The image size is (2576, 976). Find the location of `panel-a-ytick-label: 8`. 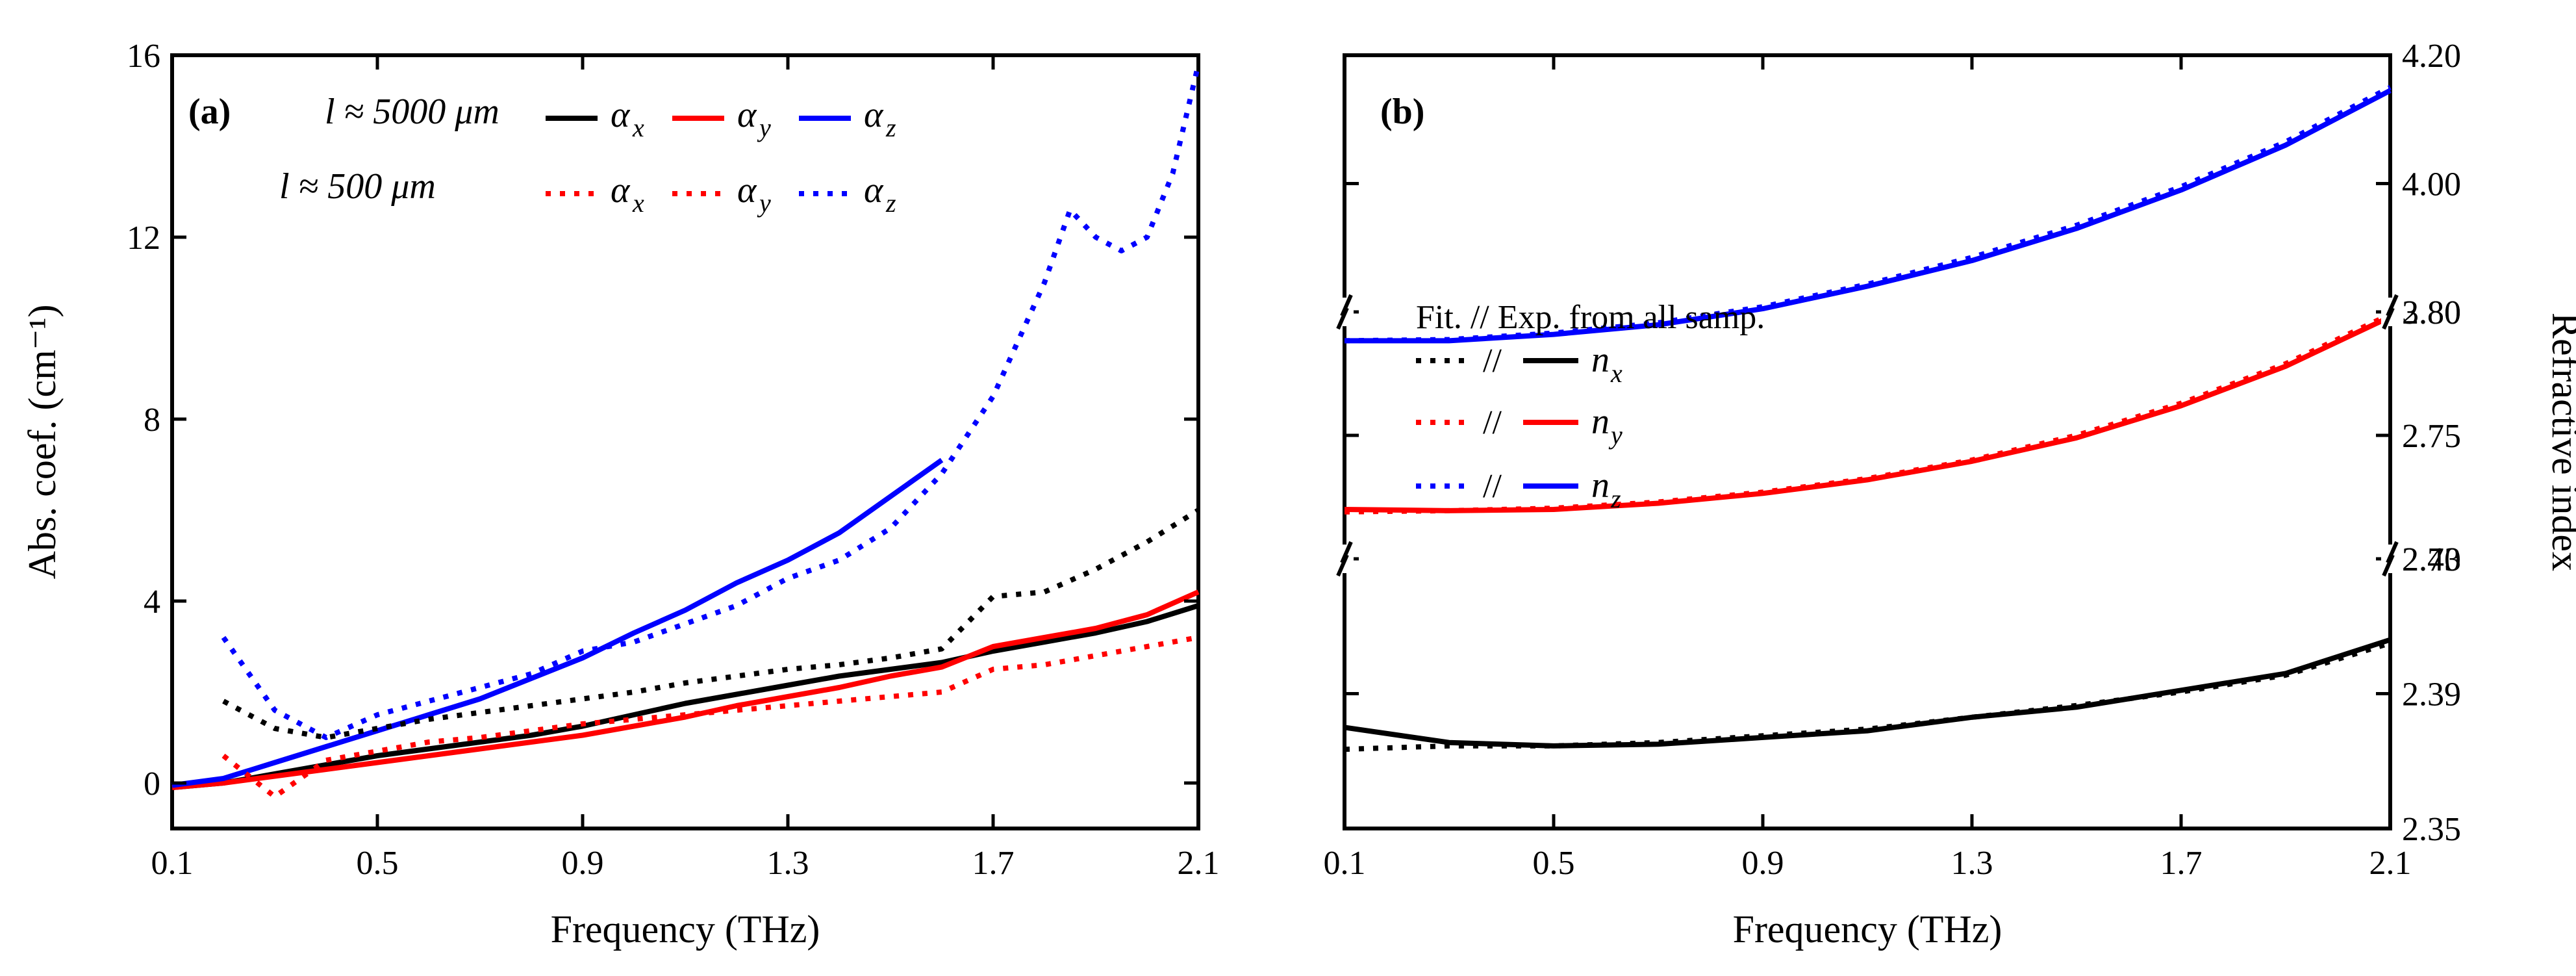

panel-a-ytick-label: 8 is located at coordinates (152, 420).